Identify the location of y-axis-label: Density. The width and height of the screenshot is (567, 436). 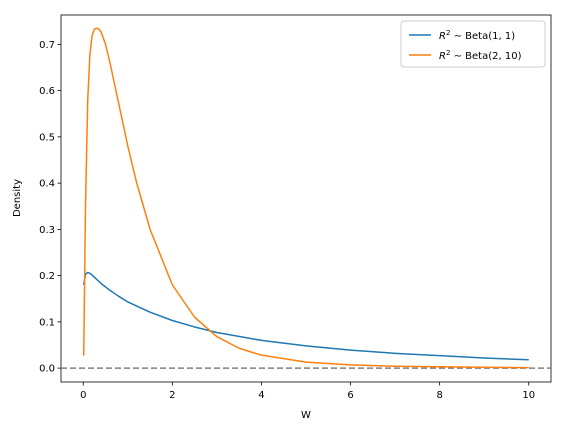
(17, 198).